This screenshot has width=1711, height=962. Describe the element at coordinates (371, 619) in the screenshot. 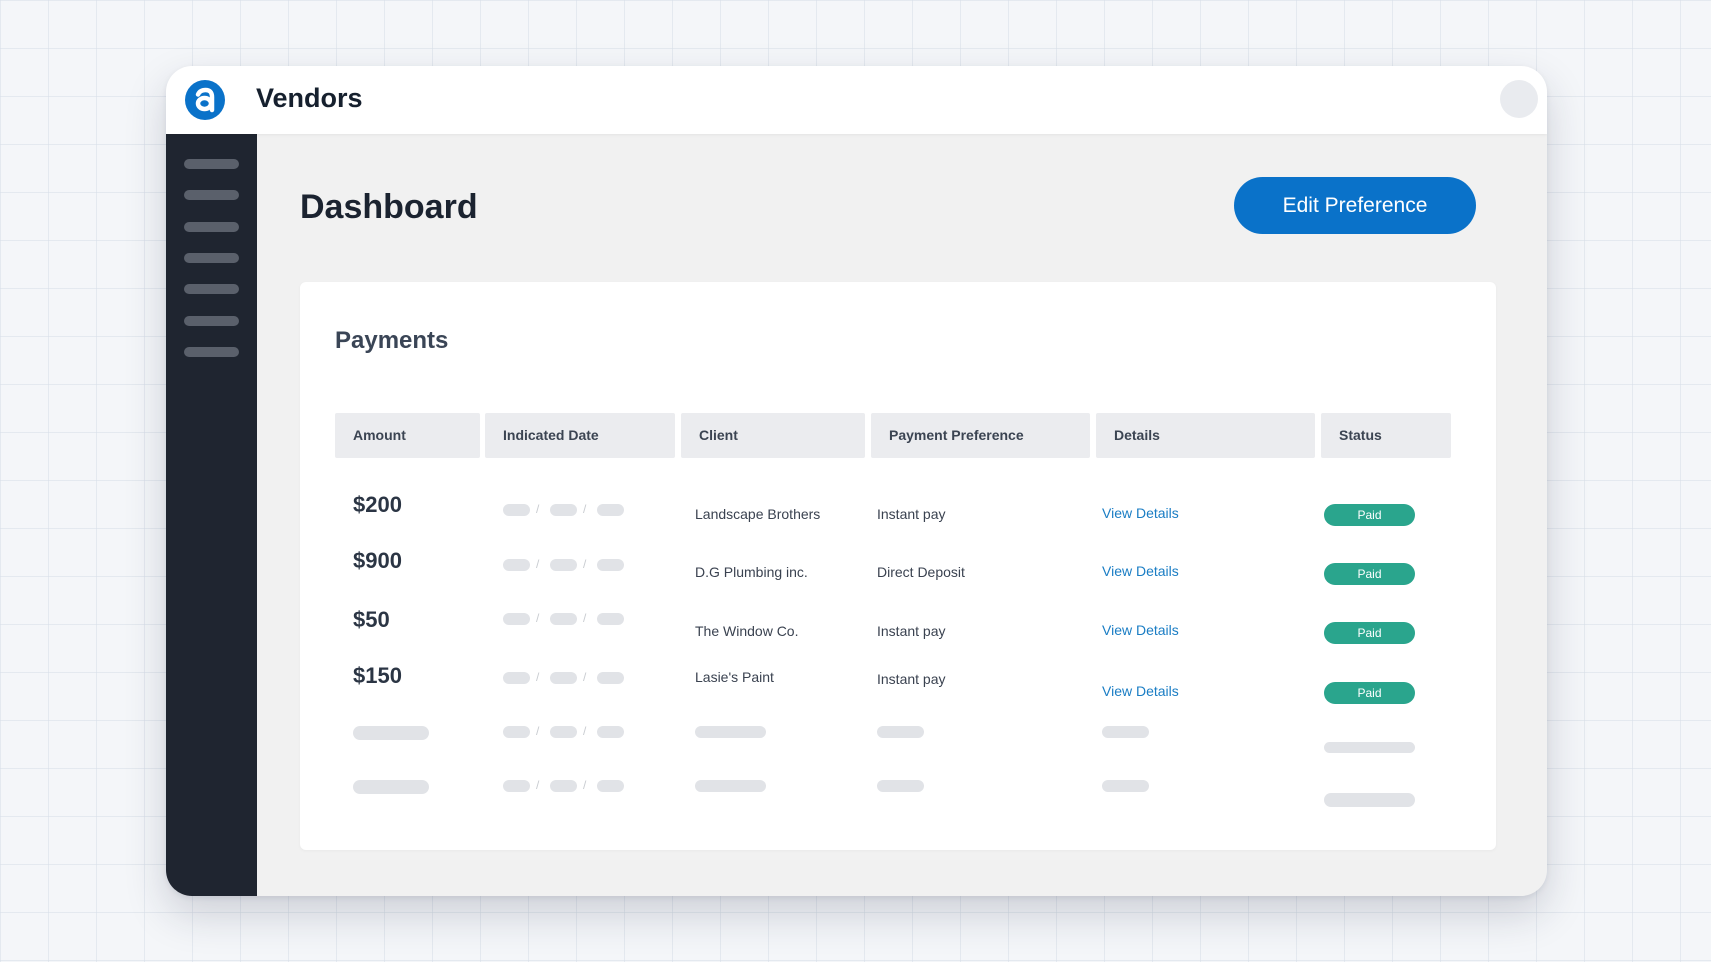

I see `row-amount: $50` at that location.